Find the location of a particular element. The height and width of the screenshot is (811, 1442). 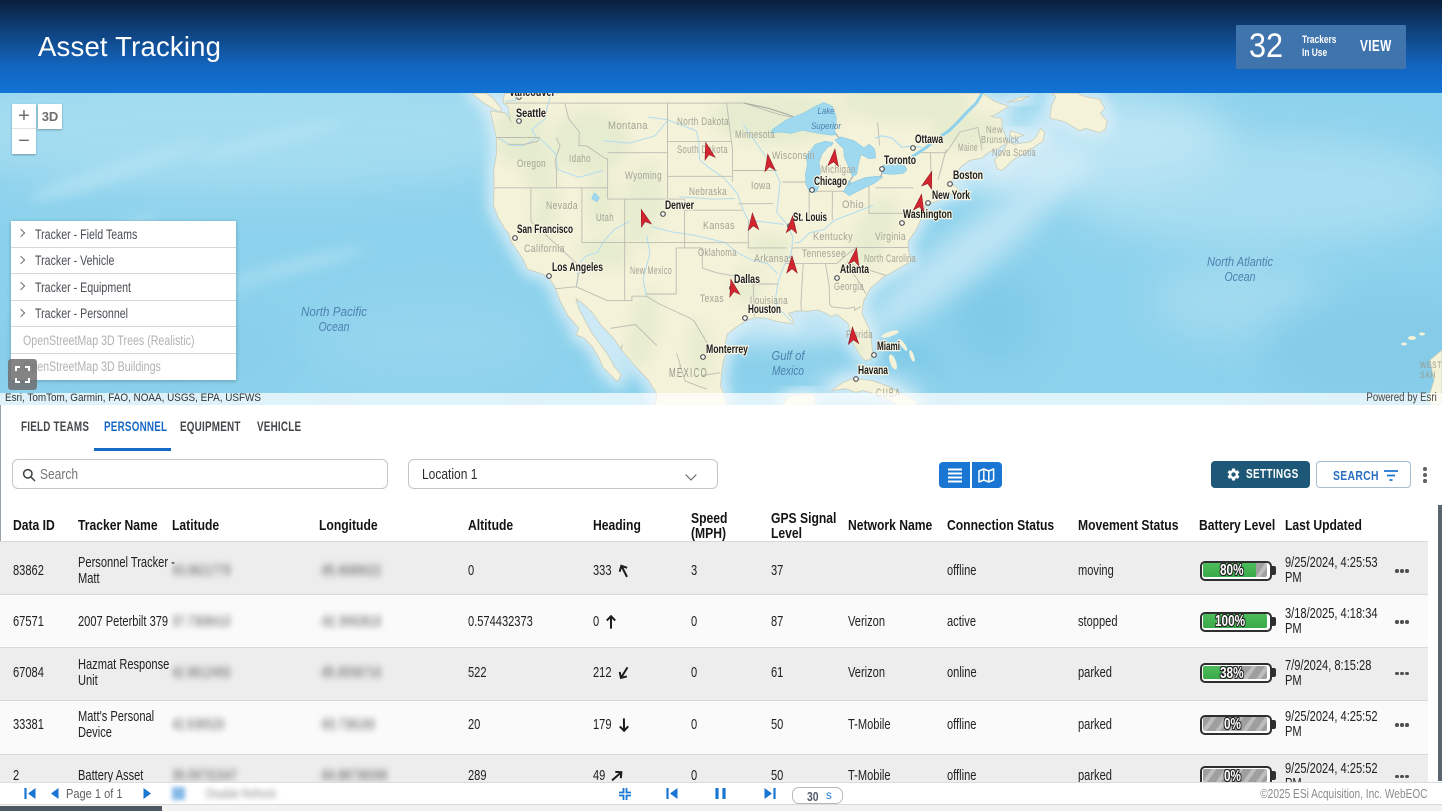

svg-text: Montana is located at coordinates (628, 126).